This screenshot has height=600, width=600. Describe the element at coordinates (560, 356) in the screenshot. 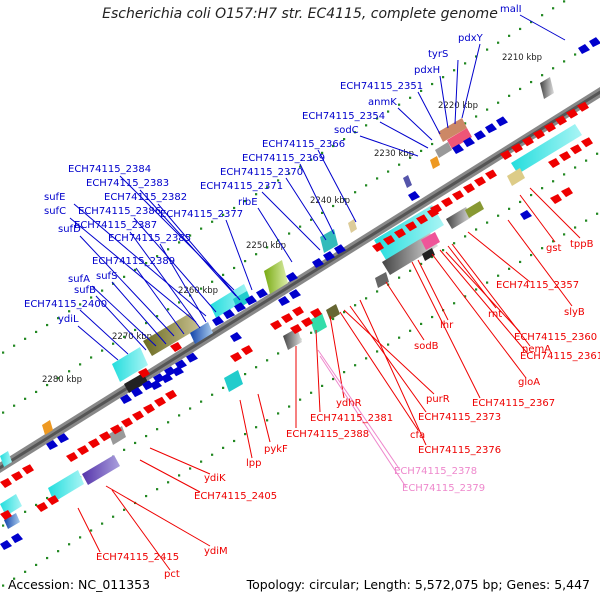

I see `gene-label-reverse: ECH74115_2361` at that location.